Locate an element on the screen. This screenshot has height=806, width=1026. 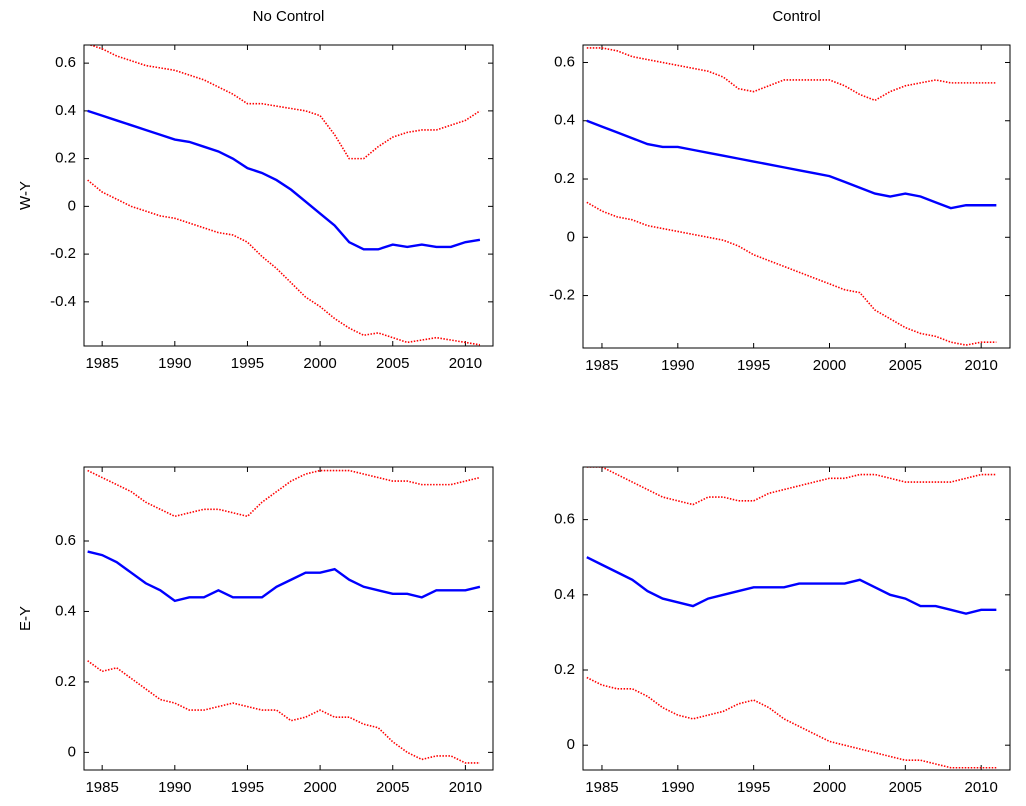
y-axis-label: W-Y is located at coordinates (25, 195).